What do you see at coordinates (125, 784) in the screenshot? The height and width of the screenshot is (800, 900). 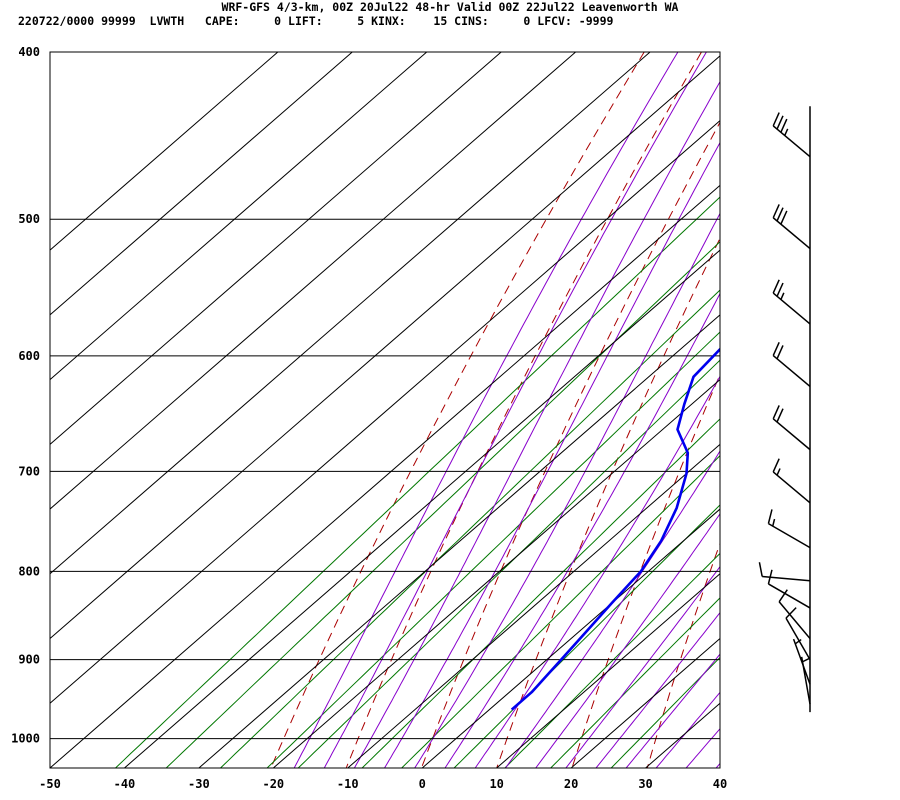 I see `temperature-tick-label: -40` at bounding box center [125, 784].